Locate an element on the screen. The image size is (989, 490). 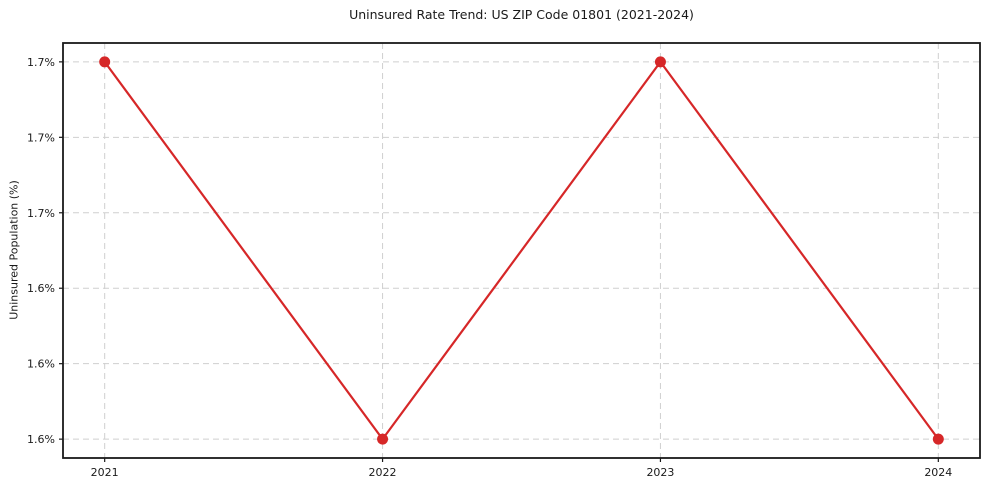
x-axis-tick-label: 2022 is located at coordinates (383, 472).